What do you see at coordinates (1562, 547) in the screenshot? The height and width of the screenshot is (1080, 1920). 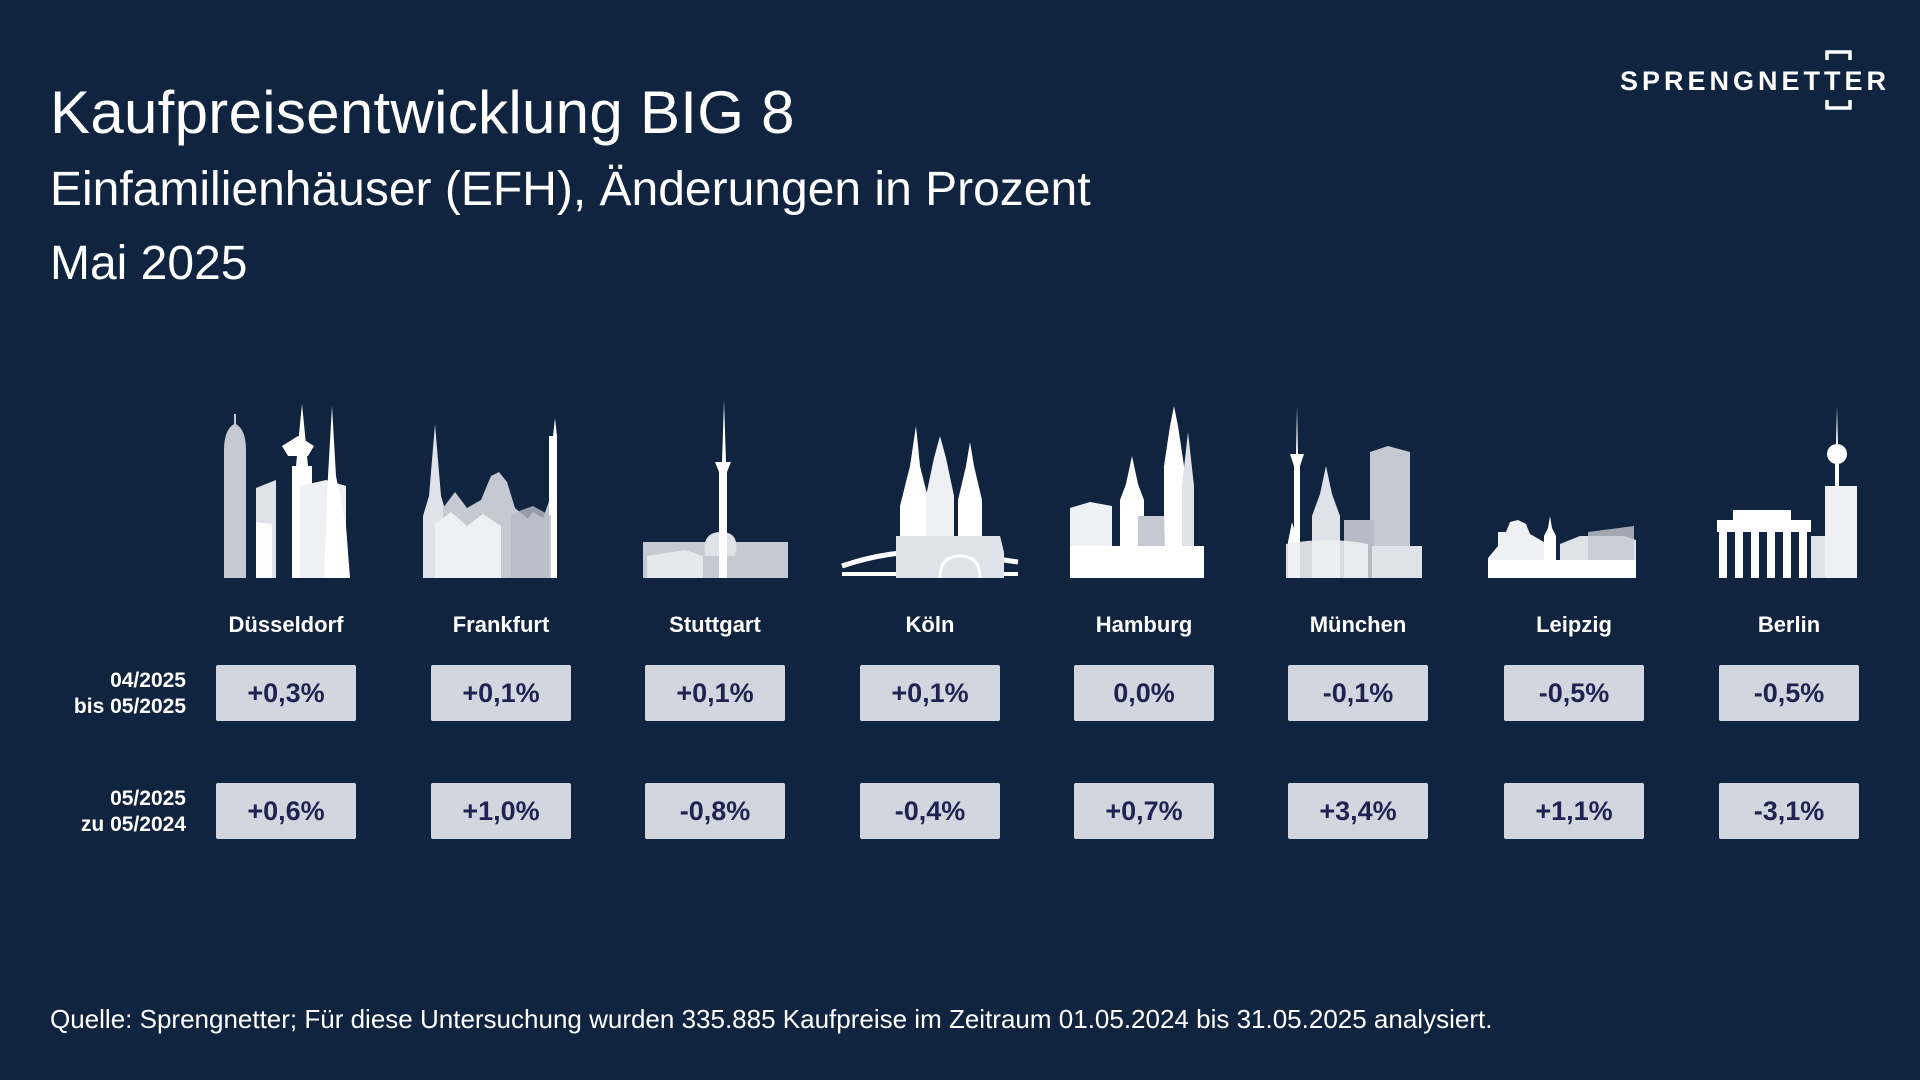 I see `leipzig-skyline-icon` at bounding box center [1562, 547].